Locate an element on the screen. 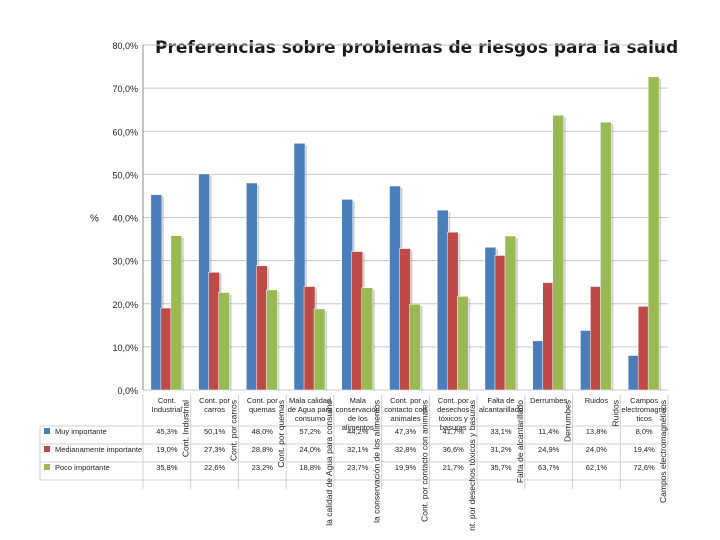 The image size is (720, 540). rotated-category-label: Cont. Industrial is located at coordinates (186, 428).